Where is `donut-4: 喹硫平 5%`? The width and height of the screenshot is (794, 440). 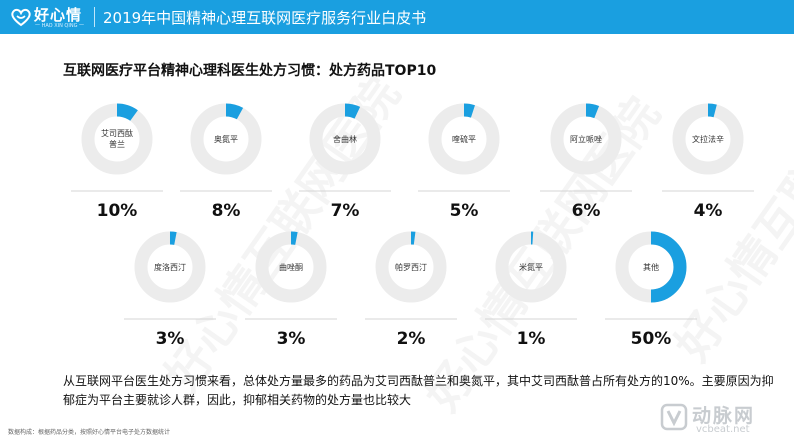 donut-4: 喹硫平 5% is located at coordinates (464, 162).